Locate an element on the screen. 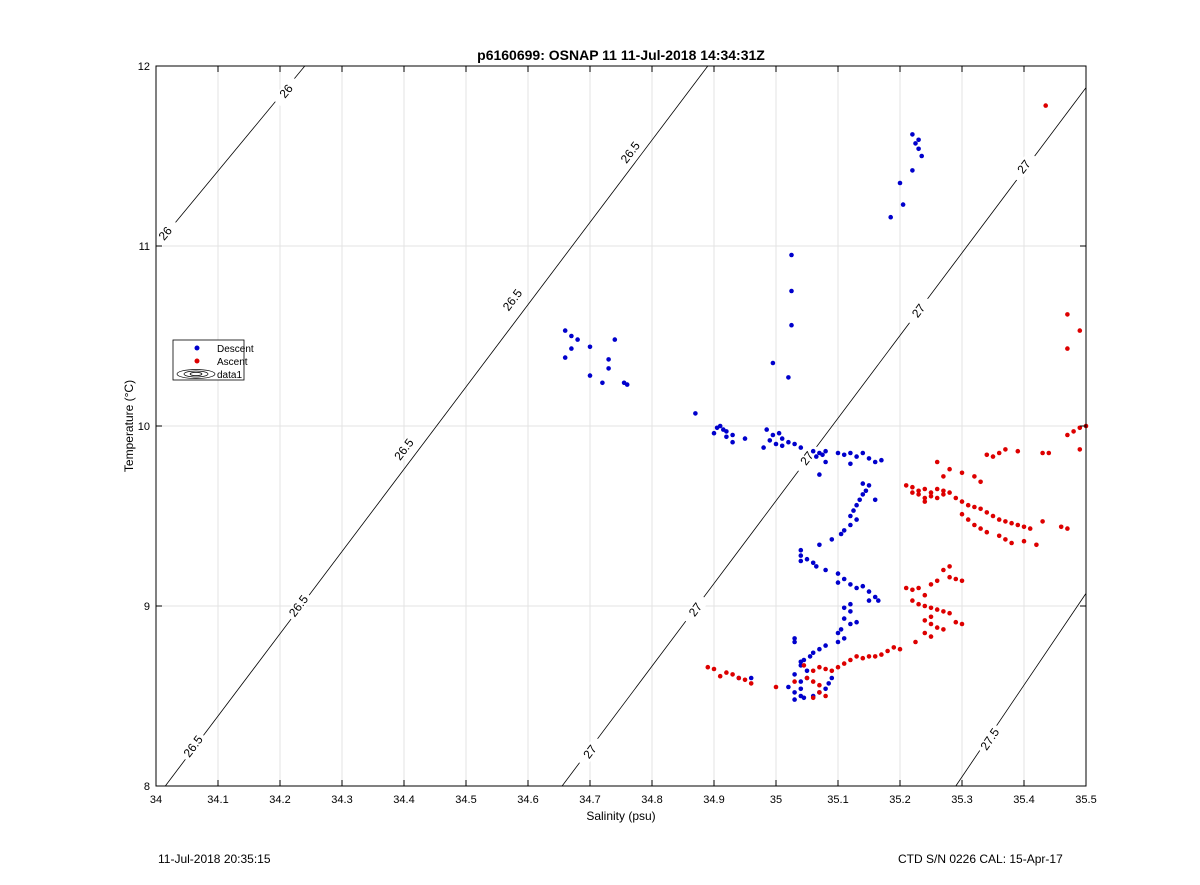 This screenshot has height=885, width=1200. x-tick-label: 34.8 is located at coordinates (651, 800).